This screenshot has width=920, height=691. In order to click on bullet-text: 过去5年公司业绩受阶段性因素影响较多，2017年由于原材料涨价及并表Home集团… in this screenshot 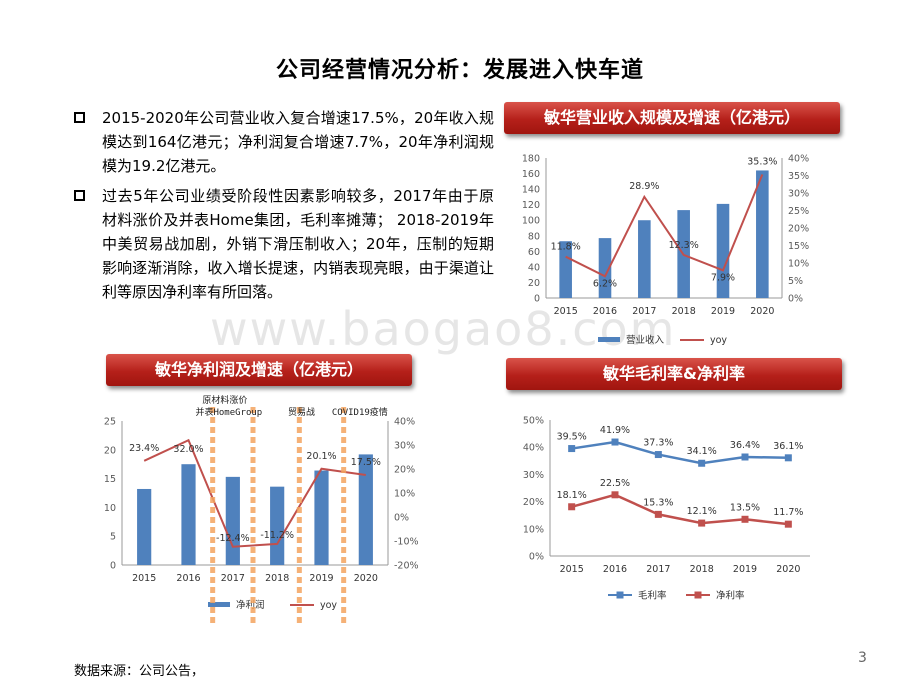, I will do `click(298, 244)`.